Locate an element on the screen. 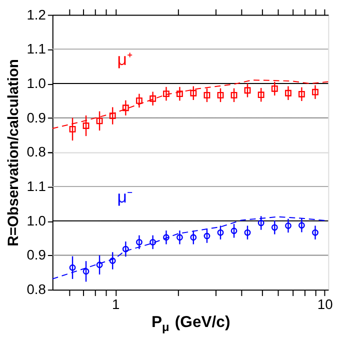  x-tick-label: 1 is located at coordinates (116, 304).